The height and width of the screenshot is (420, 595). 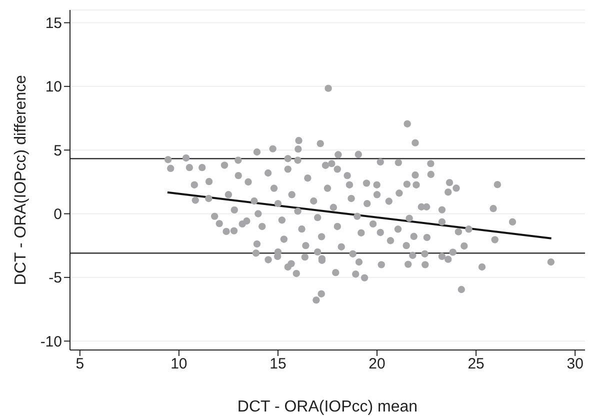 What do you see at coordinates (575, 364) in the screenshot?
I see `x-tick-label: 30` at bounding box center [575, 364].